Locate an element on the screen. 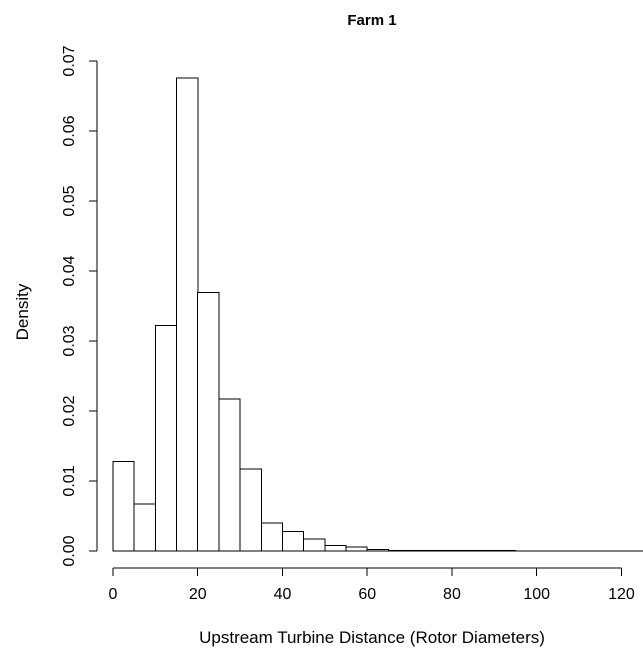 The width and height of the screenshot is (643, 655). x-tick-label-3: 60 is located at coordinates (367, 594).